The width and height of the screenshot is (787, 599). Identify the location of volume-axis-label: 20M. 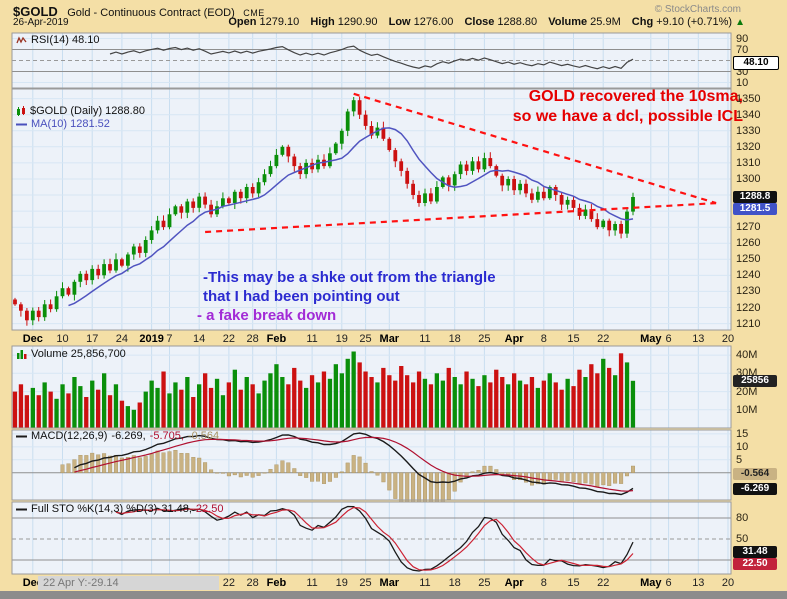
(747, 391).